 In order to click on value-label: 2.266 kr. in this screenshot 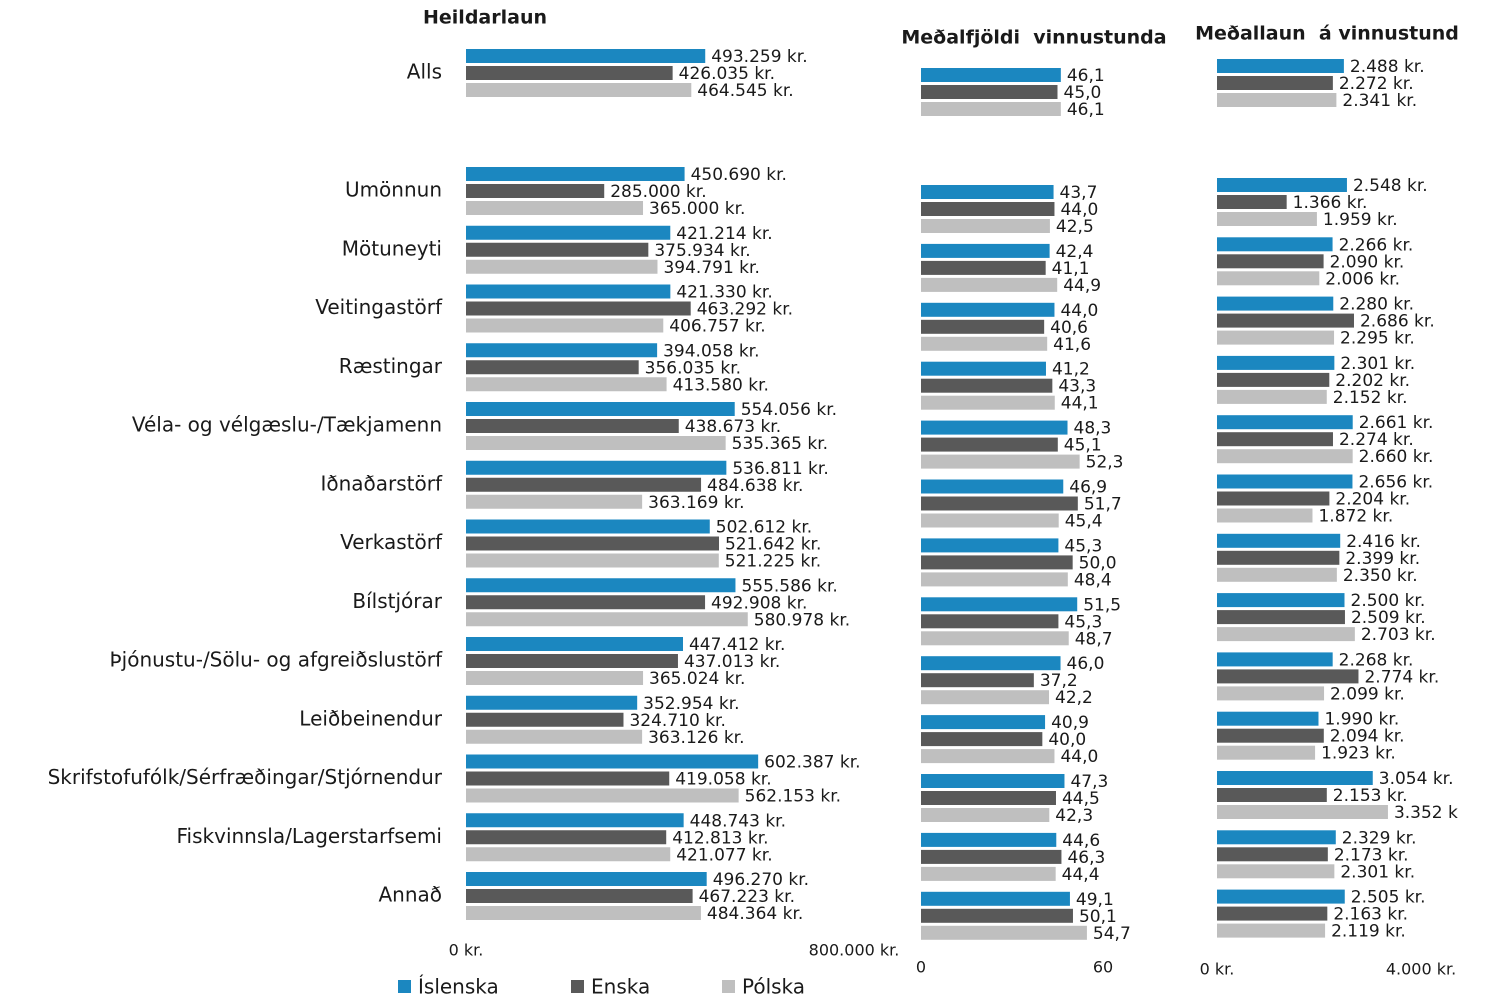, I will do `click(1376, 245)`.